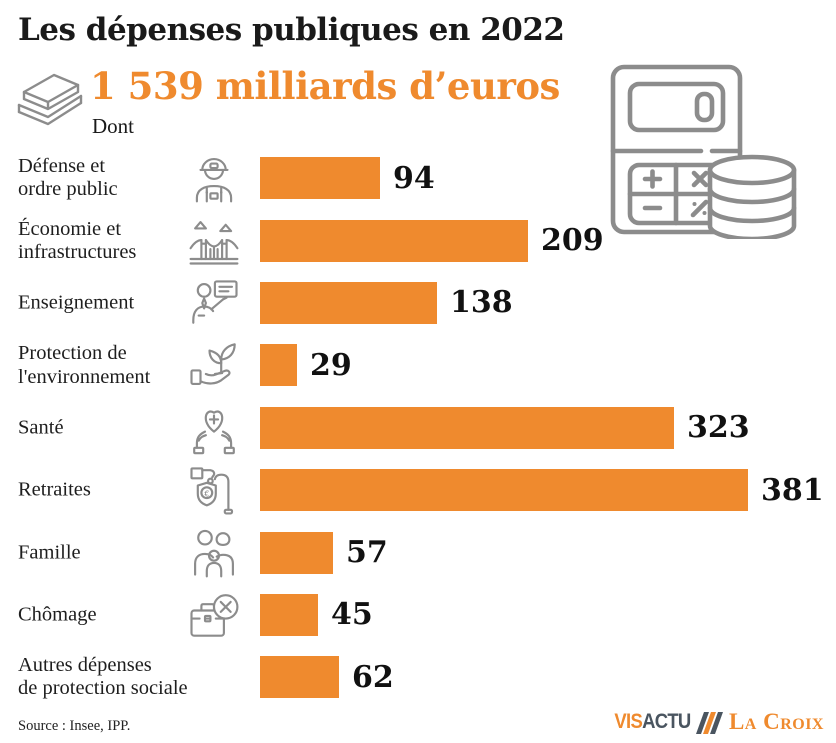 The height and width of the screenshot is (743, 836). Describe the element at coordinates (214, 365) in the screenshot. I see `plant-hand-icon` at that location.